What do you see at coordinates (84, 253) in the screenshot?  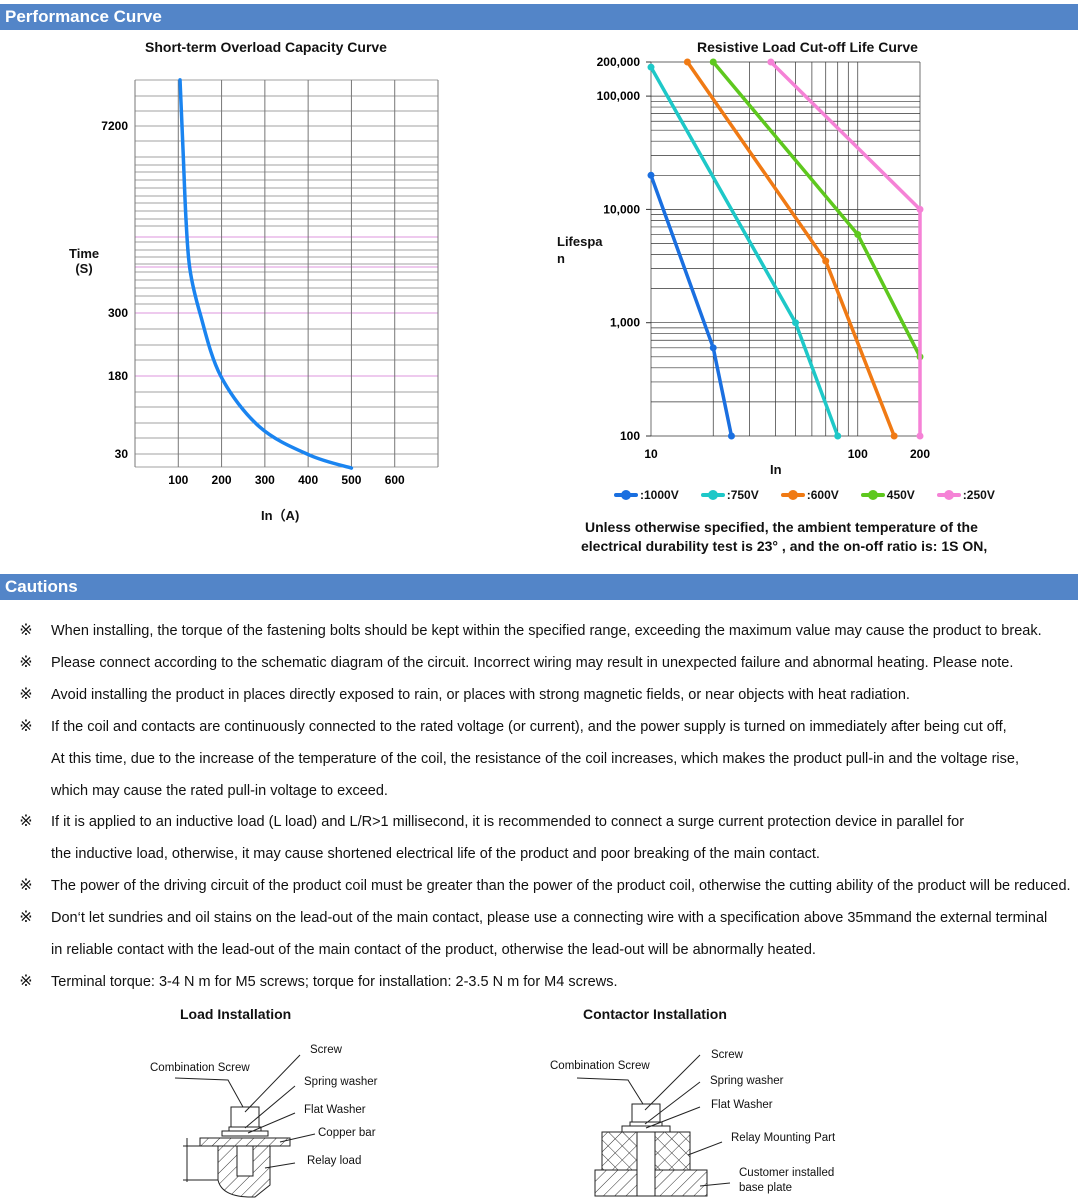 I see `y-label-line1: Time` at bounding box center [84, 253].